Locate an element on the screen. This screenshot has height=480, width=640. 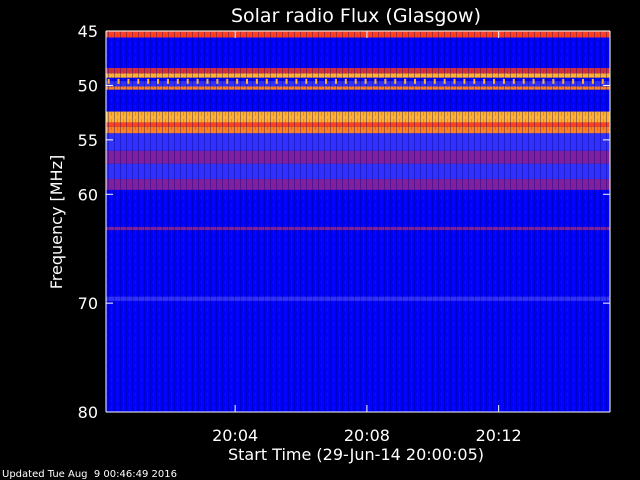
y-tick-label: 50 is located at coordinates (88, 85).